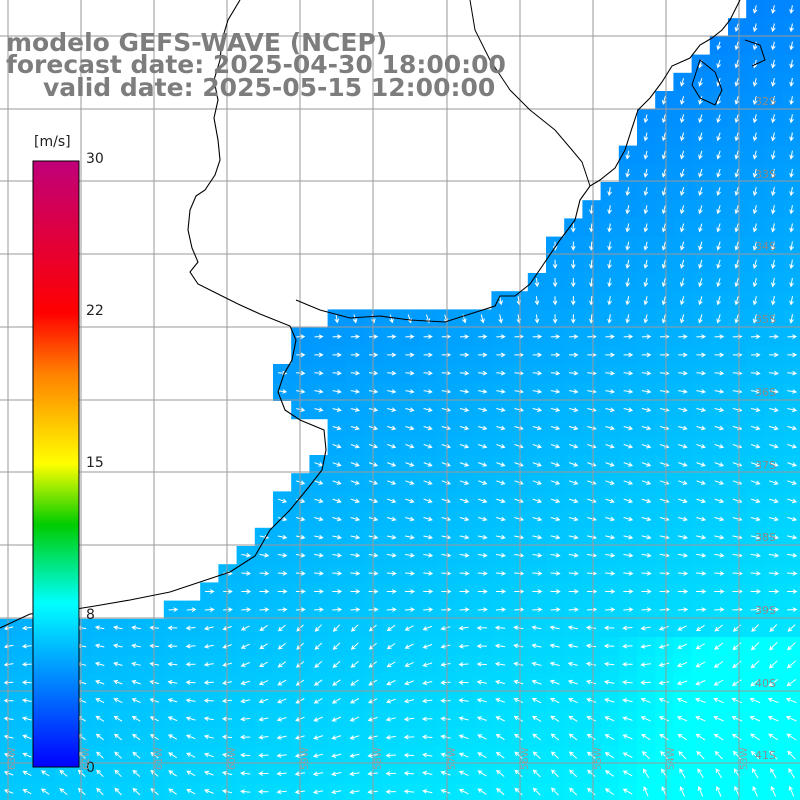  What do you see at coordinates (232, 758) in the screenshot?
I see `lon-label-60w: 60W` at bounding box center [232, 758].